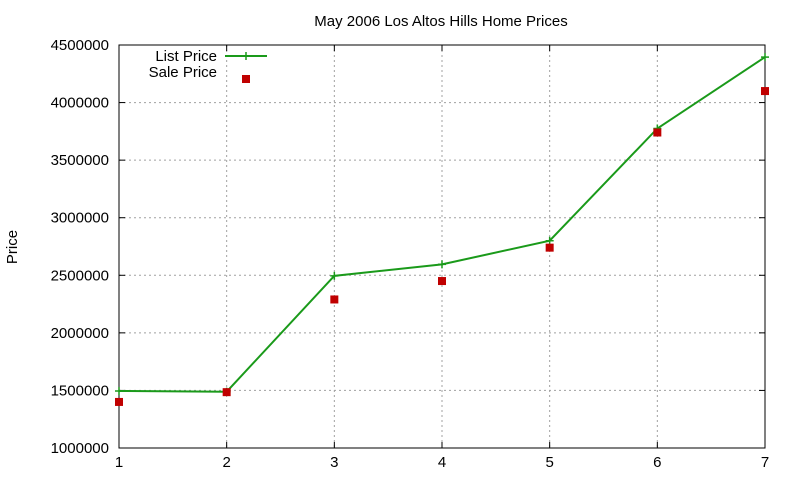 The image size is (800, 480). Describe the element at coordinates (80, 275) in the screenshot. I see `y-tick-label: 2500000` at that location.